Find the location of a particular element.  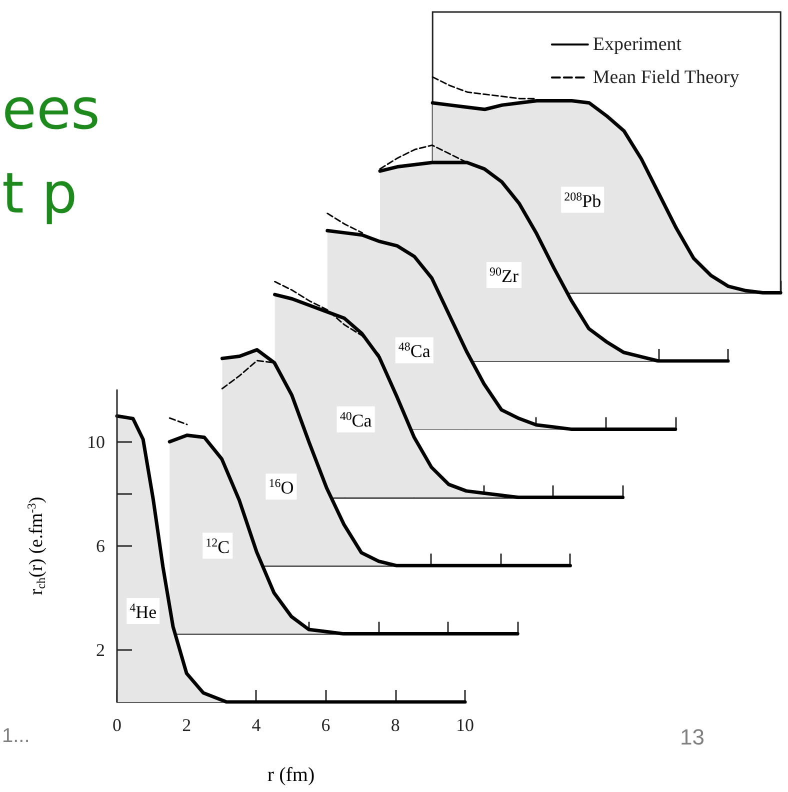

x-tick-label: 2 is located at coordinates (187, 725).